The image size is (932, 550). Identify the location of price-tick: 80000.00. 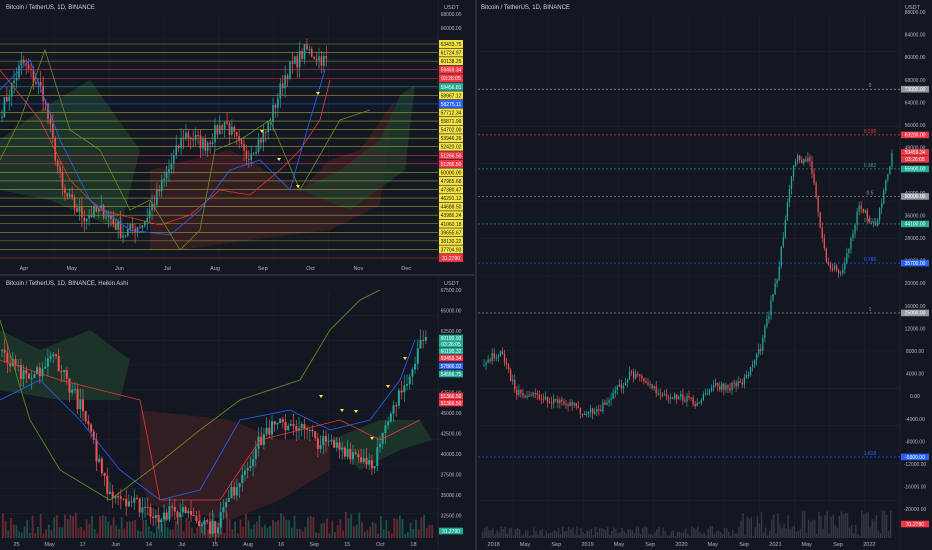
(915, 58).